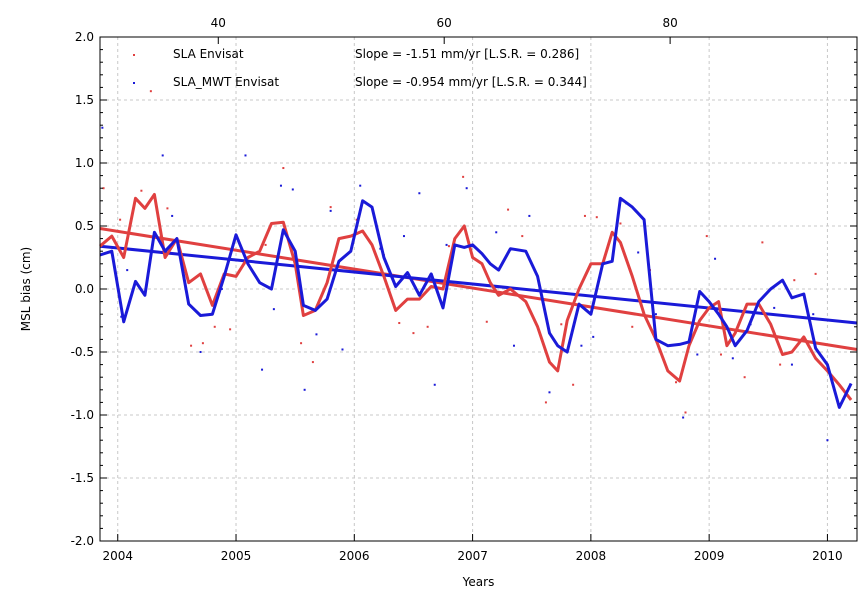 This screenshot has height=594, width=866. I want to click on y-tick-label: 0.5, so click(84, 226).